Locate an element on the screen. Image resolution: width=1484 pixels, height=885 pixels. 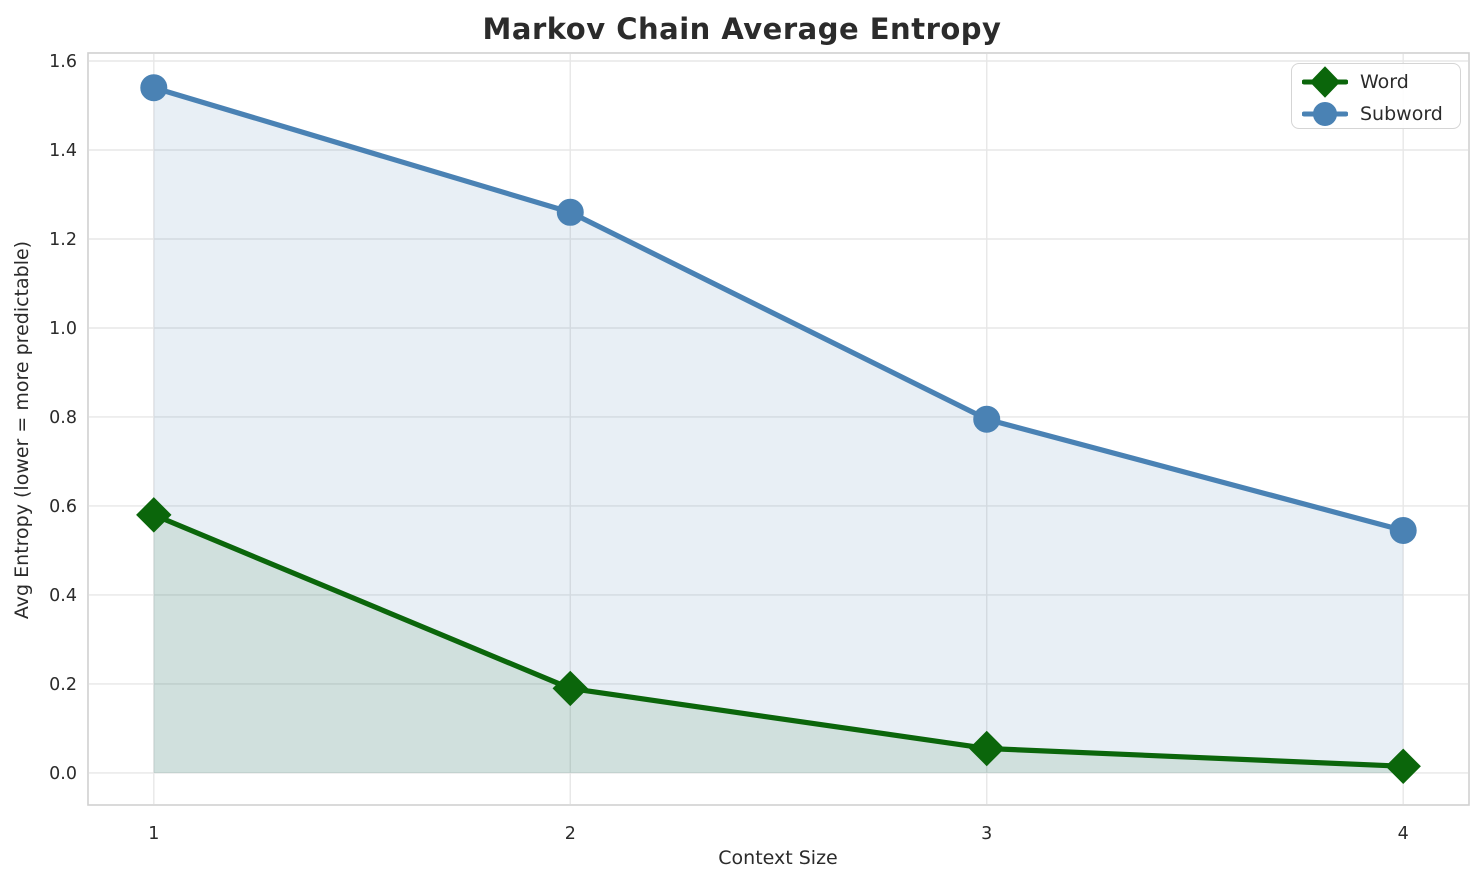
legend-label-subword: Subword is located at coordinates (1401, 113).